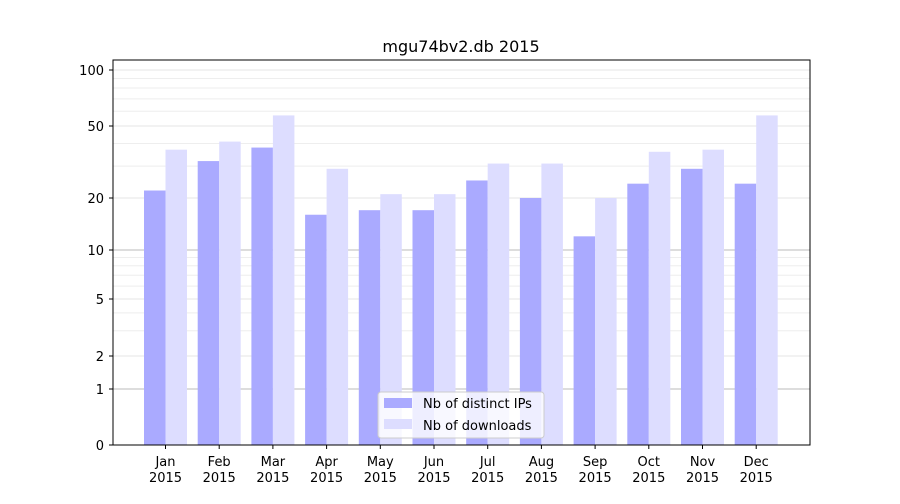 Image resolution: width=900 pixels, height=504 pixels. What do you see at coordinates (756, 462) in the screenshot?
I see `x-tick-label: Dec` at bounding box center [756, 462].